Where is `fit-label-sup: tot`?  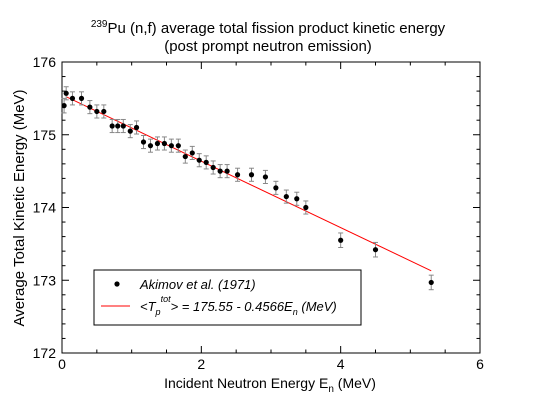 fit-label-sup: tot is located at coordinates (166, 299).